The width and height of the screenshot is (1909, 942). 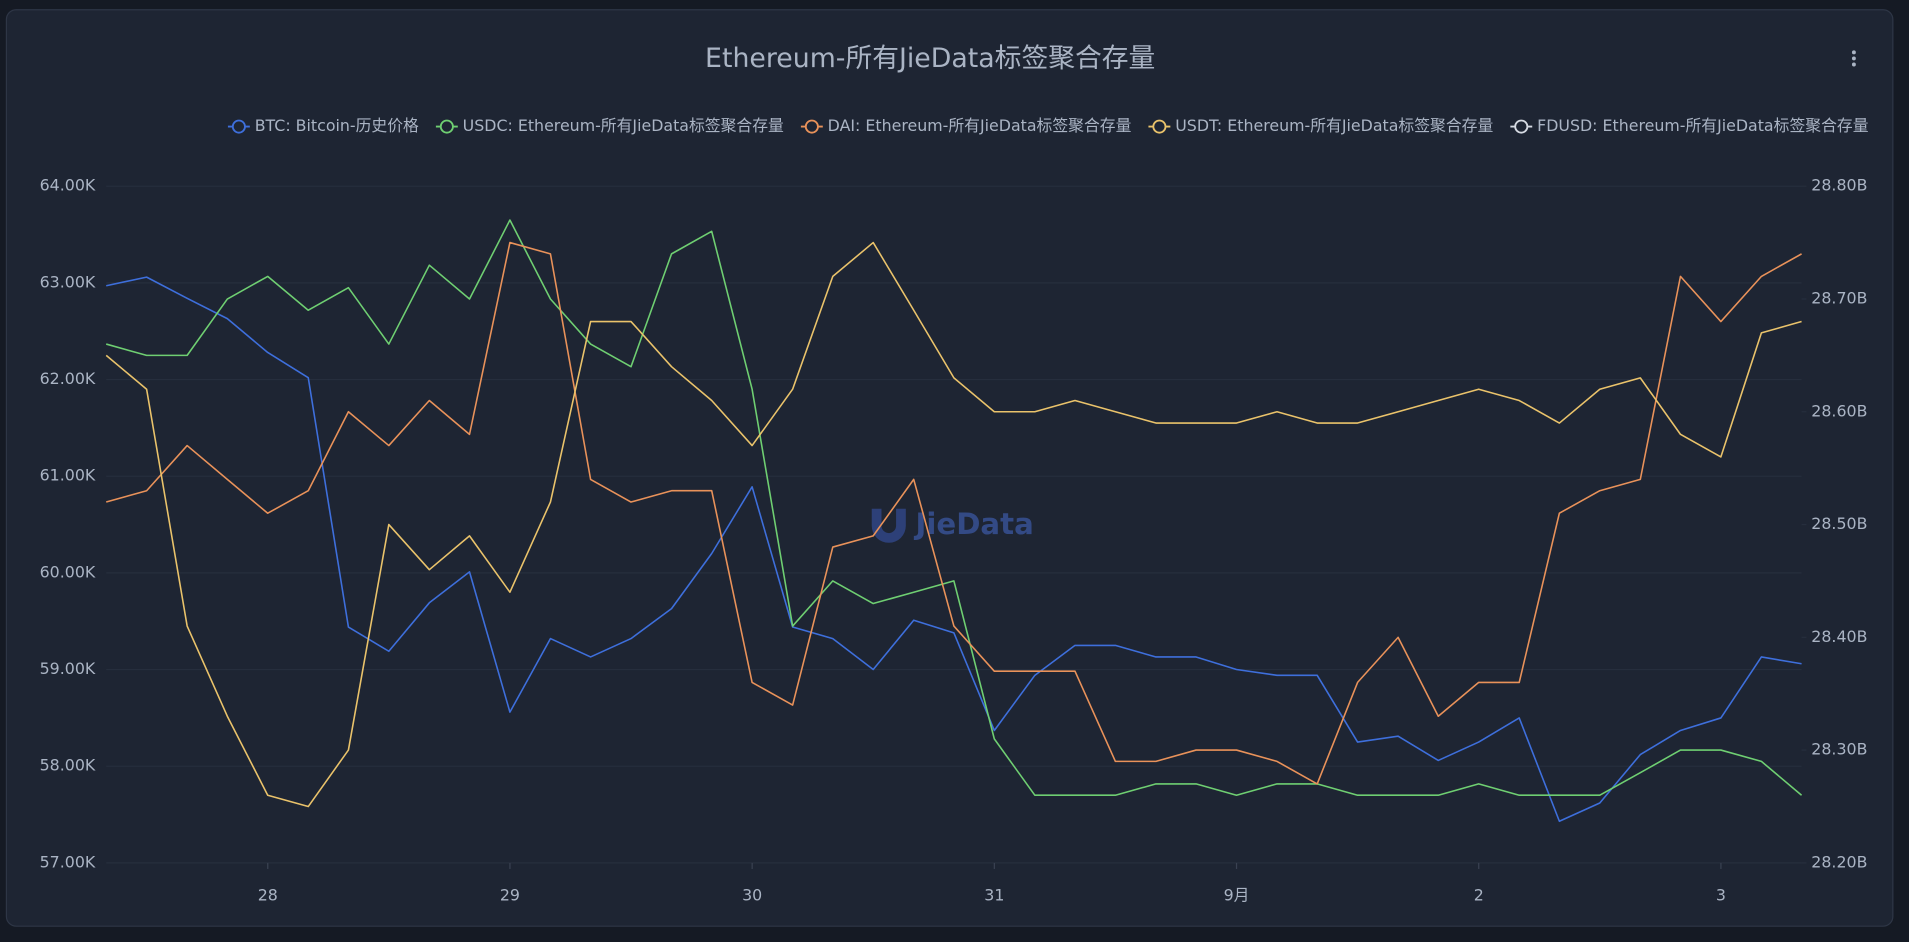 What do you see at coordinates (930, 58) in the screenshot?
I see `chart-title: Ethereum-所有JieData标签聚合存量` at bounding box center [930, 58].